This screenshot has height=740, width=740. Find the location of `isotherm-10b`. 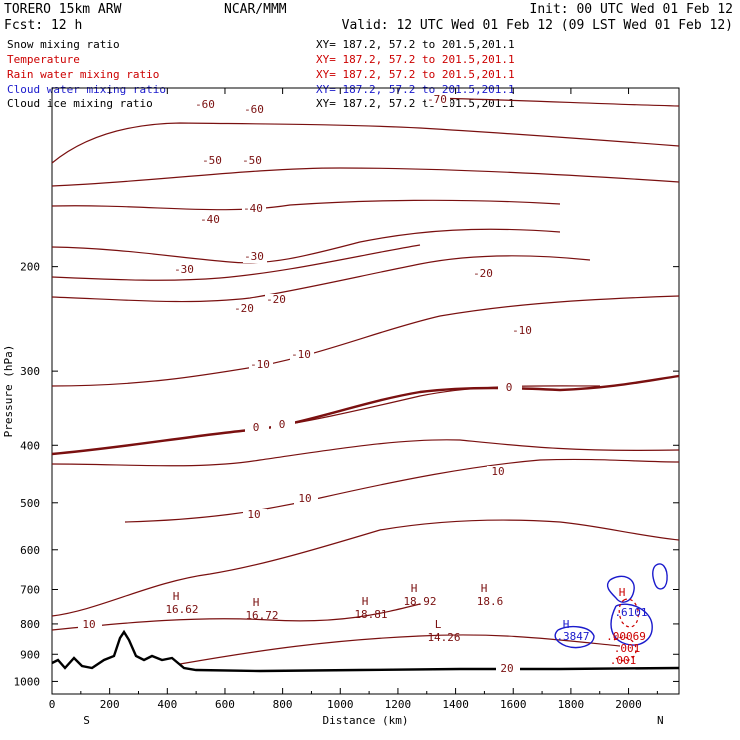

isotherm-10b is located at coordinates (365, 568).